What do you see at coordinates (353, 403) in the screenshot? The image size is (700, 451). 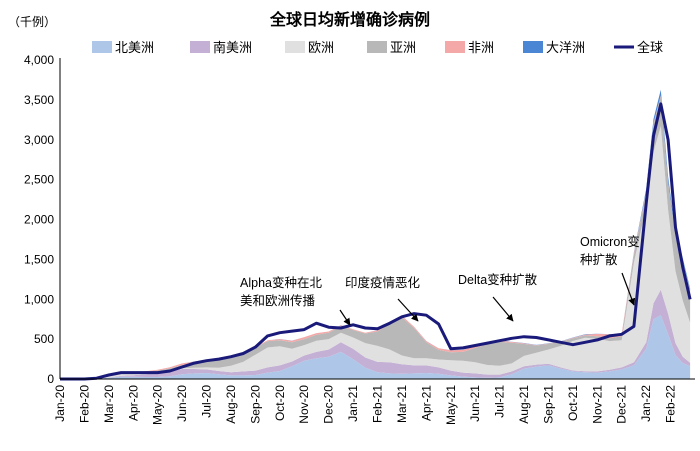 I see `x-tick-label: Jan-21` at bounding box center [353, 403].